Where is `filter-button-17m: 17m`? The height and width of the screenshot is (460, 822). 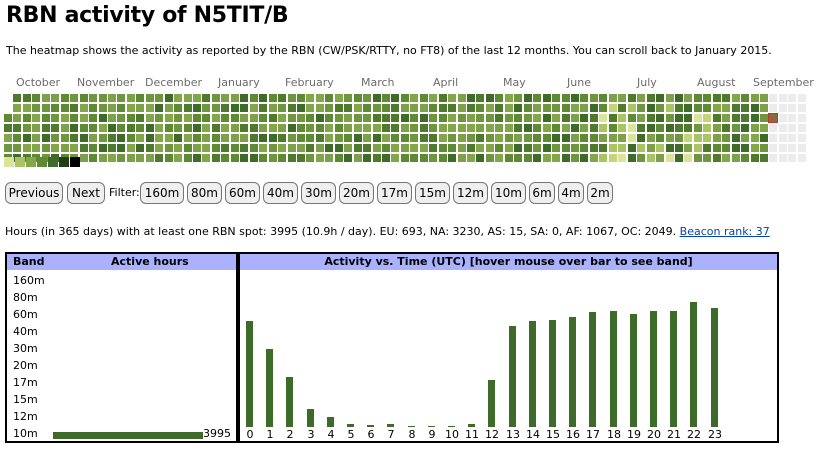 filter-button-17m: 17m is located at coordinates (394, 193).